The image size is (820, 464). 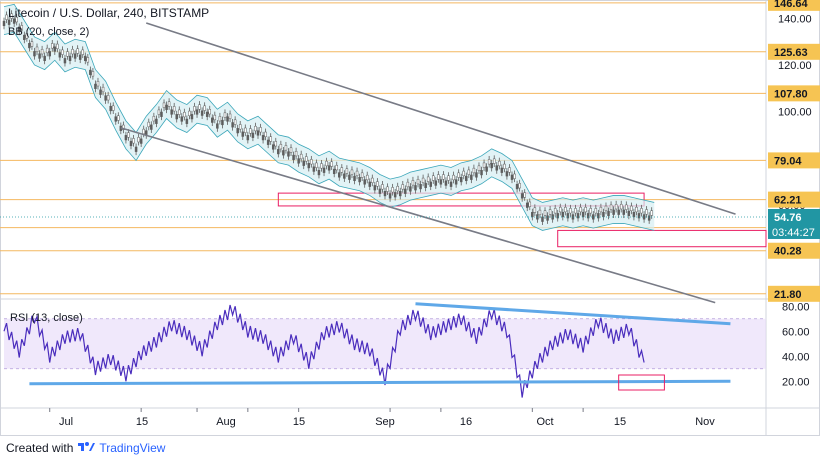 What do you see at coordinates (385, 422) in the screenshot?
I see `time-axis-tick: Sep` at bounding box center [385, 422].